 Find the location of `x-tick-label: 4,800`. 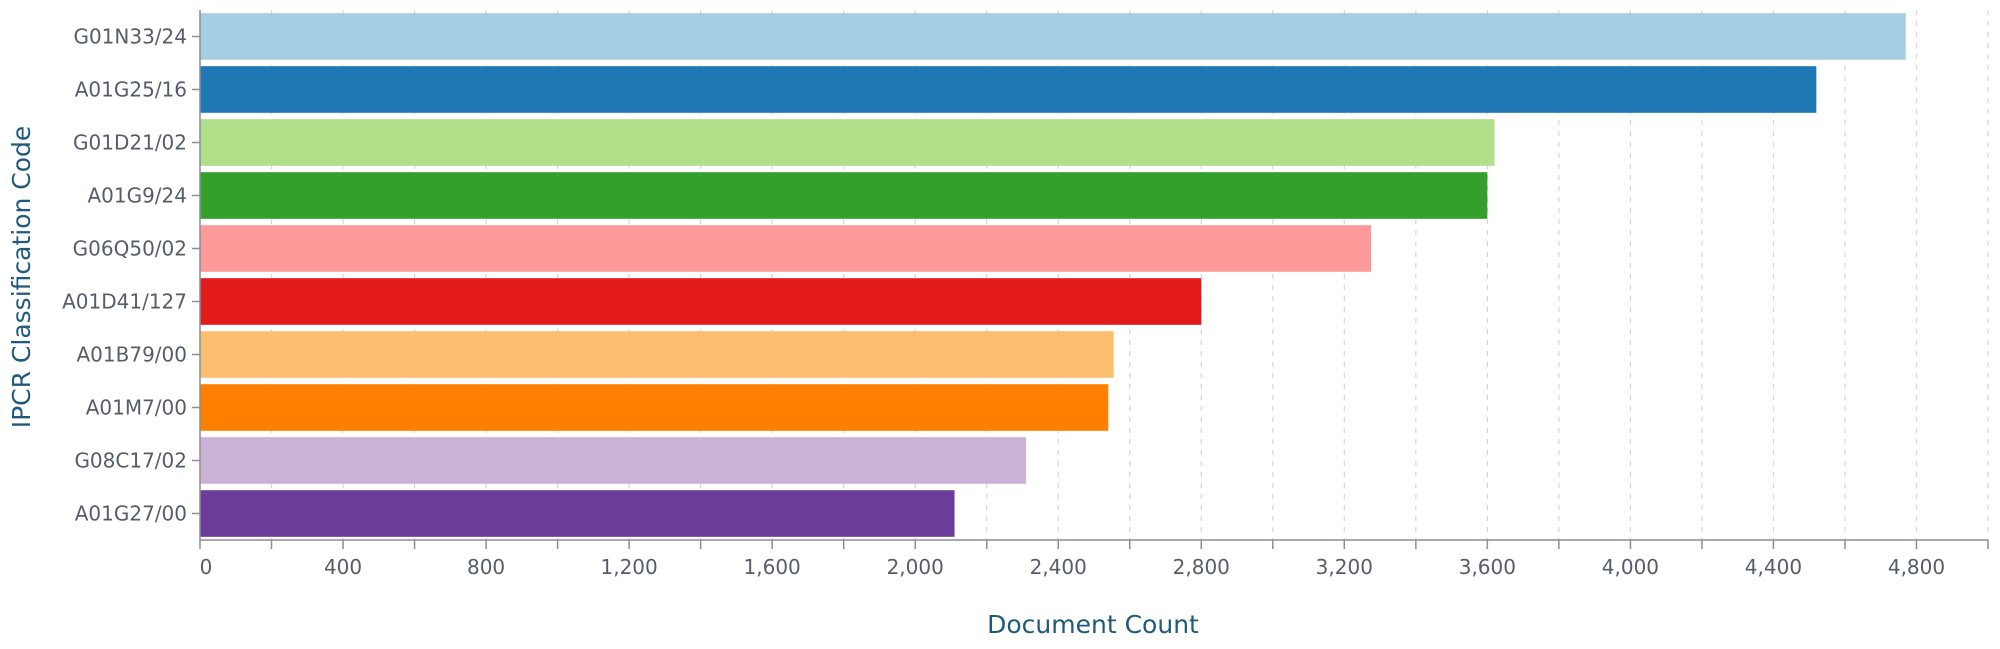

x-tick-label: 4,800 is located at coordinates (1916, 567).